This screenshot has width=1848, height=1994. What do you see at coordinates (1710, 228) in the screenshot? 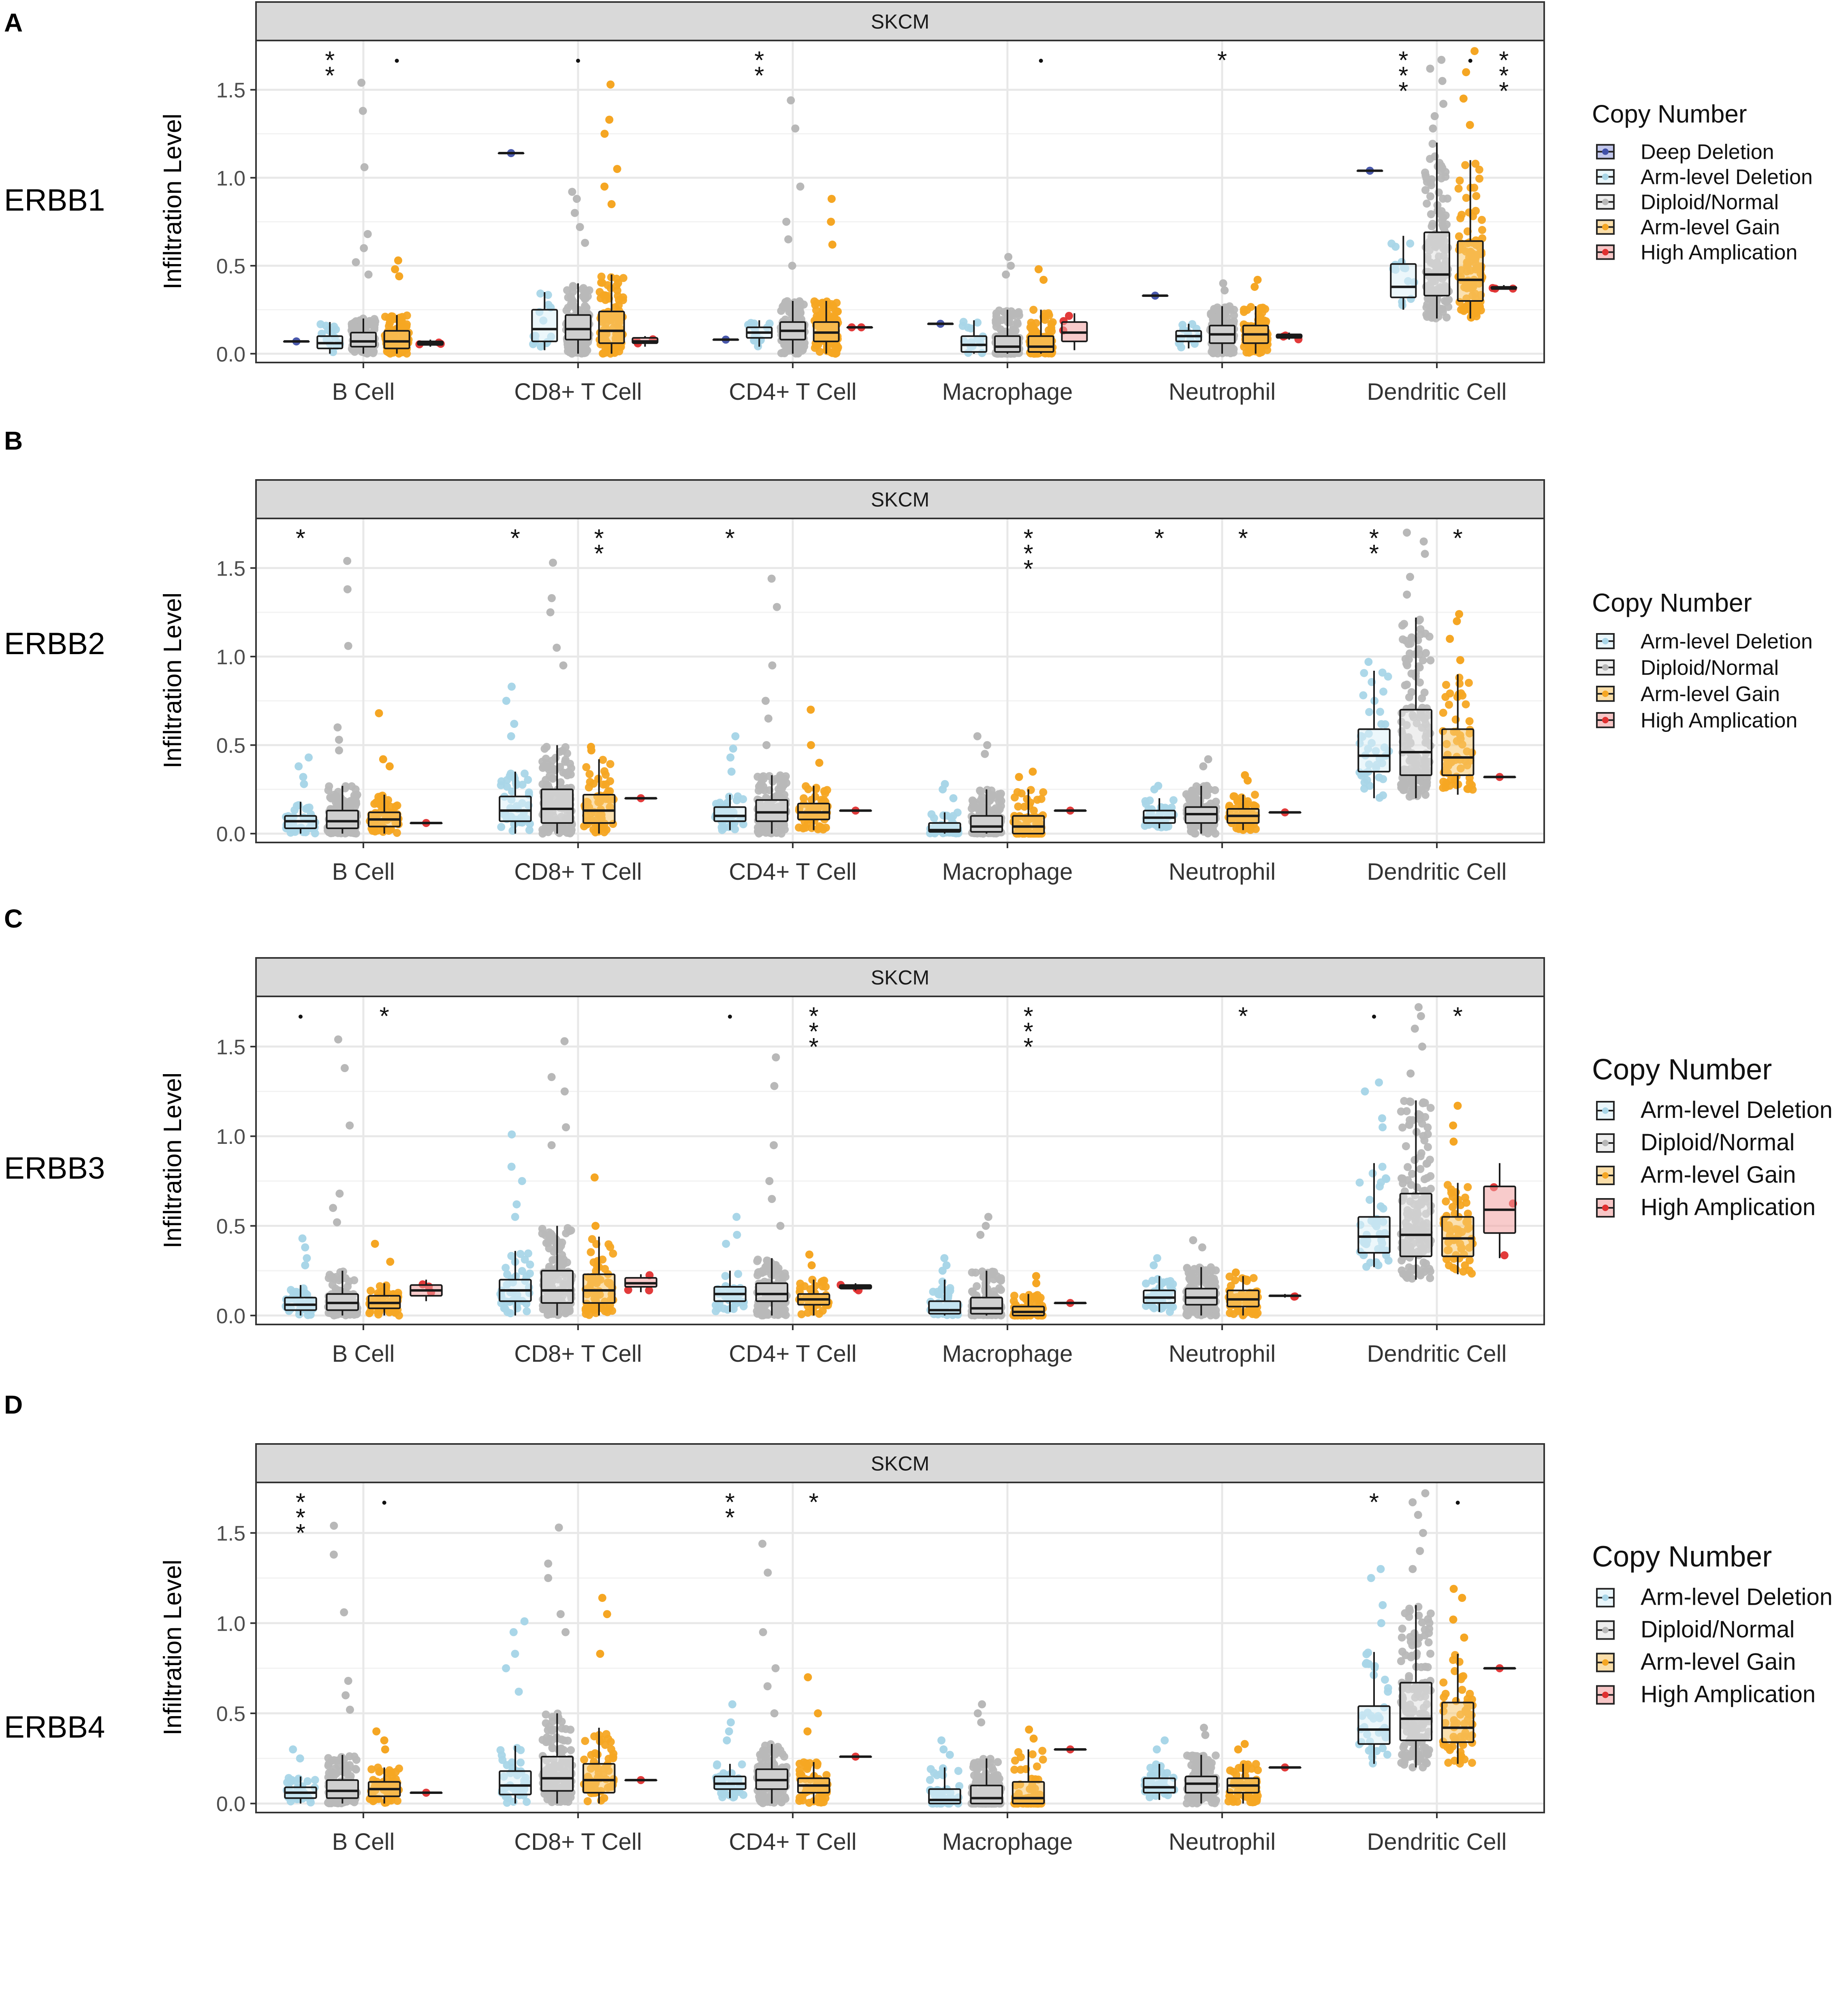
I see `legend-entry-label: Arm-level Gain` at bounding box center [1710, 228].